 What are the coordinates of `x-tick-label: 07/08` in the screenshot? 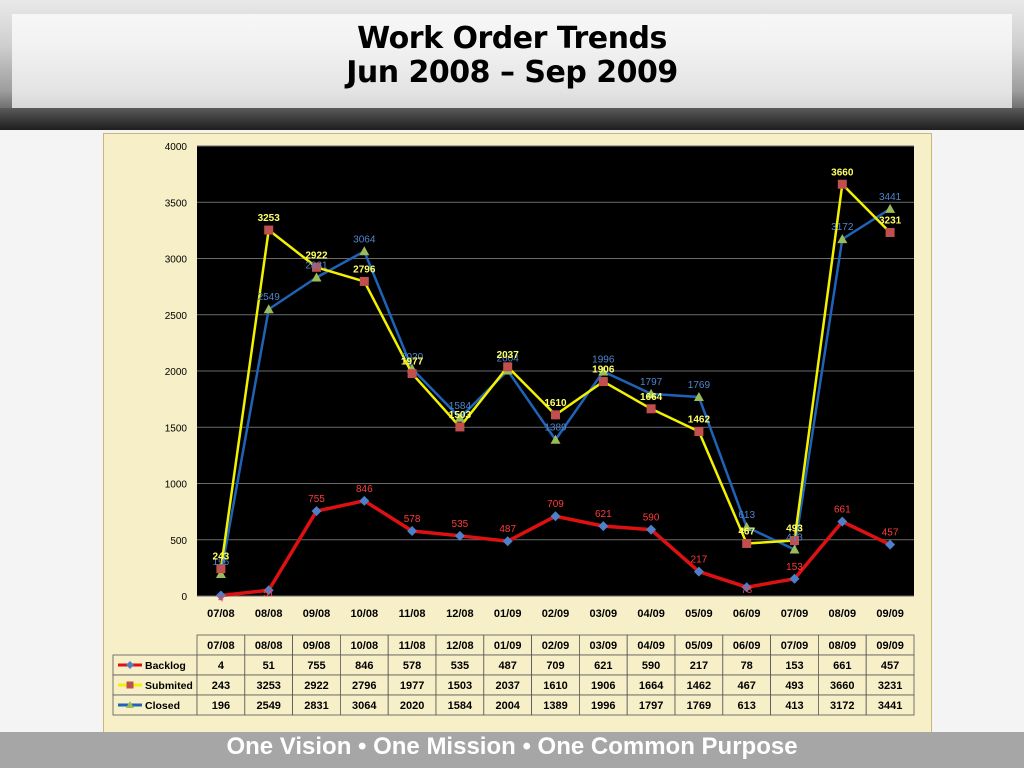 It's located at (221, 614).